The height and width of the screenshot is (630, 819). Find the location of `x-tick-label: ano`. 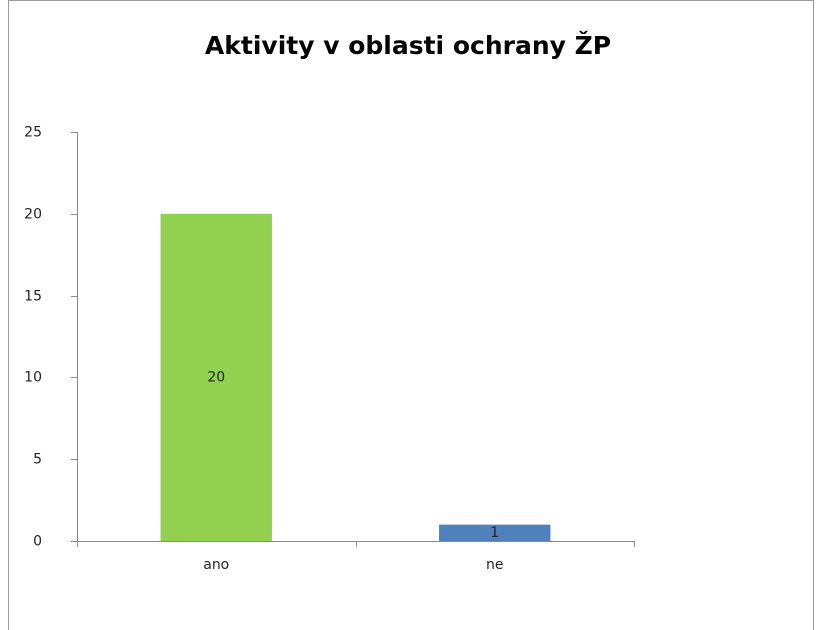

x-tick-label: ano is located at coordinates (216, 565).